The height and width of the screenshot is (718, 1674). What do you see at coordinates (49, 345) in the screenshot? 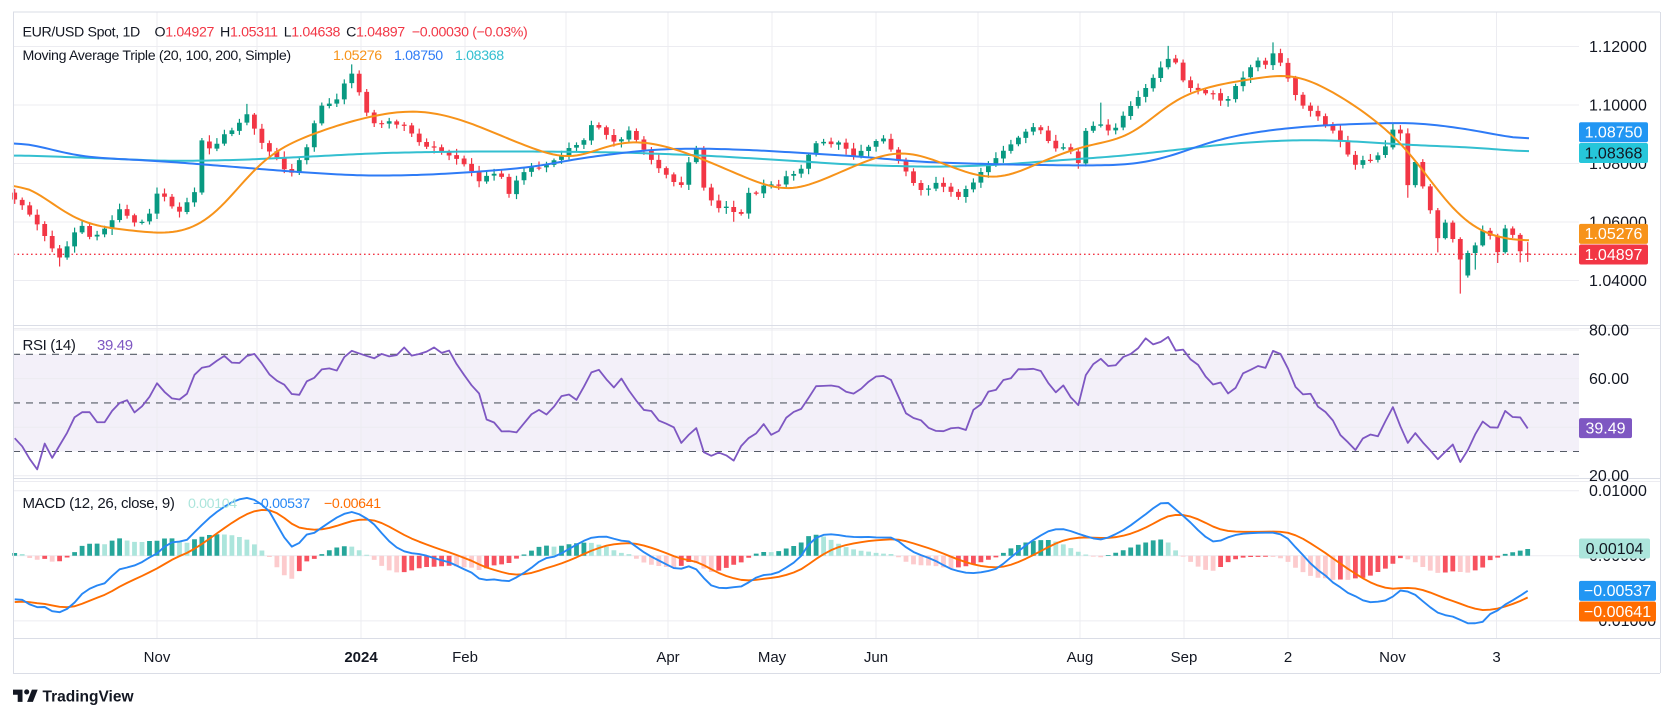
I see `svg-text: RSI (14)` at bounding box center [49, 345].